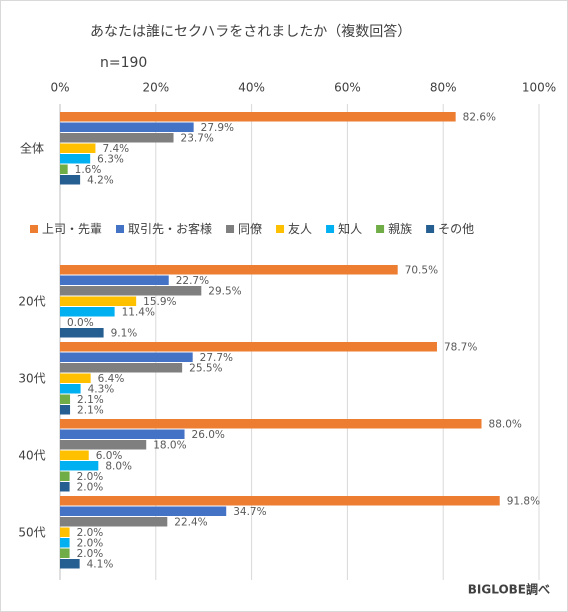  Describe the element at coordinates (456, 229) in the screenshot. I see `legend-label: その他` at that location.